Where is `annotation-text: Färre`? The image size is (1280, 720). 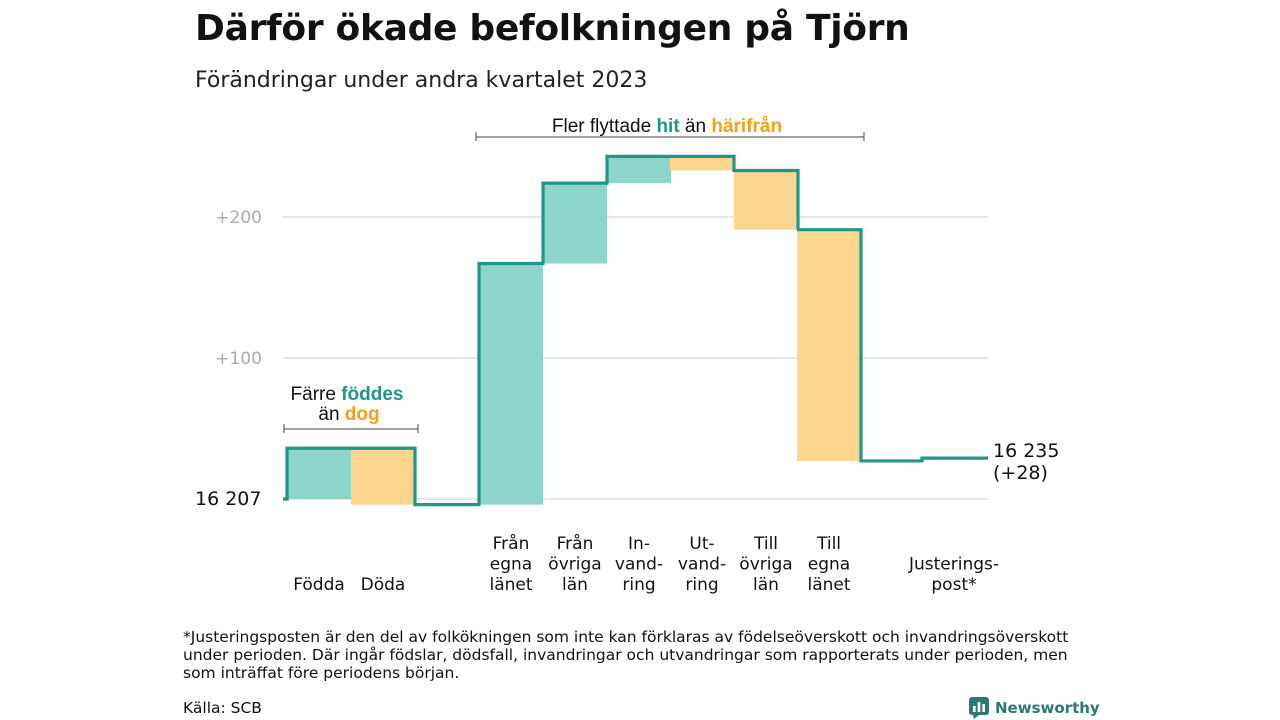
annotation-text: Färre is located at coordinates (316, 394).